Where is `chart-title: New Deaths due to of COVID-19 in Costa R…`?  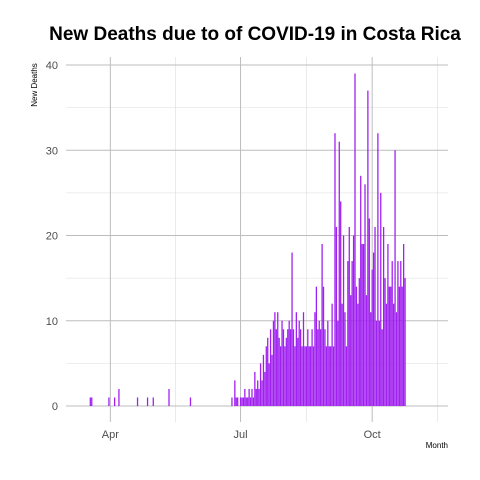
chart-title: New Deaths due to of COVID-19 in Costa R… is located at coordinates (255, 34).